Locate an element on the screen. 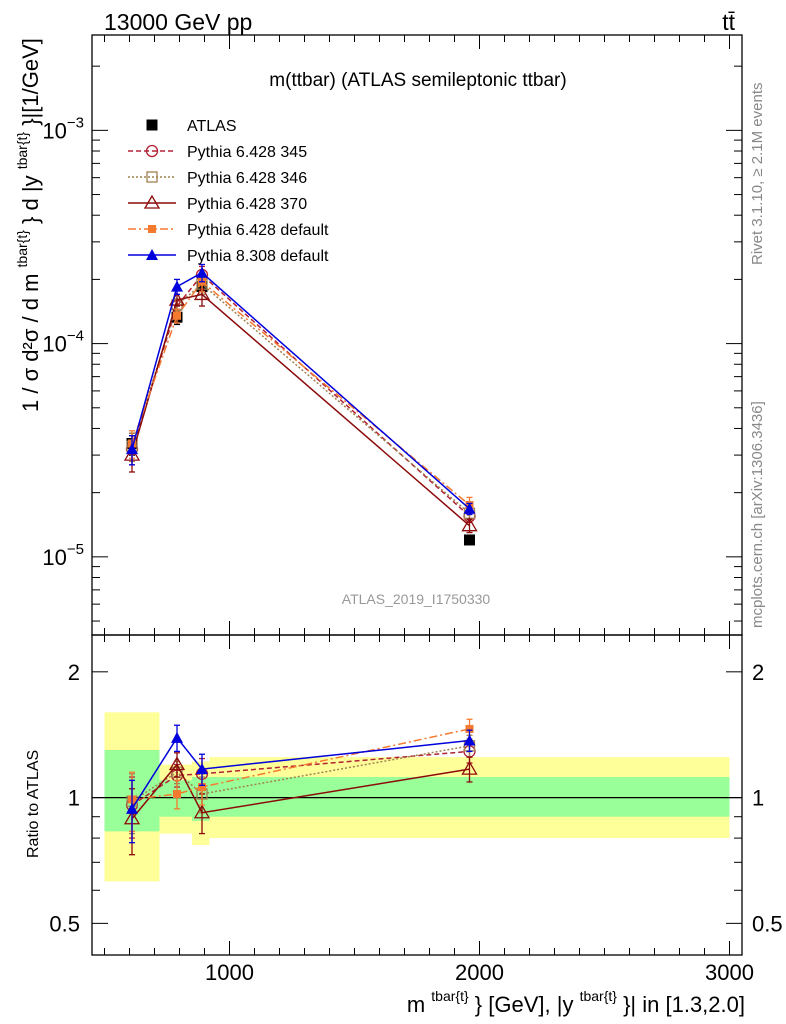  x-label-part-1: m is located at coordinates (416, 1004).